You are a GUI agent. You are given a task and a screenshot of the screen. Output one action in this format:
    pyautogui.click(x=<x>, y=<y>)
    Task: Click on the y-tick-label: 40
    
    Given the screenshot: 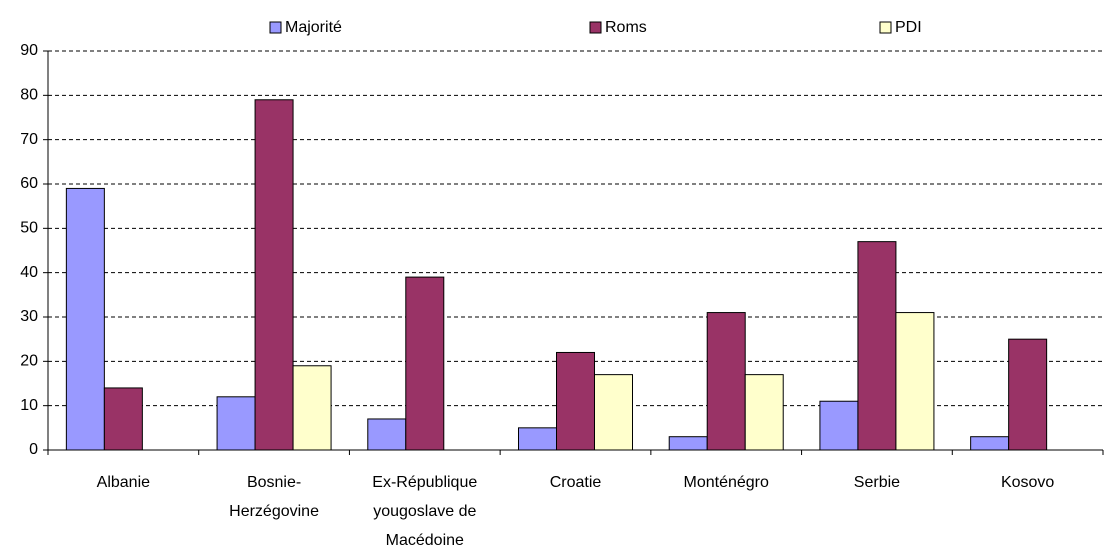 What is the action you would take?
    pyautogui.click(x=29, y=272)
    